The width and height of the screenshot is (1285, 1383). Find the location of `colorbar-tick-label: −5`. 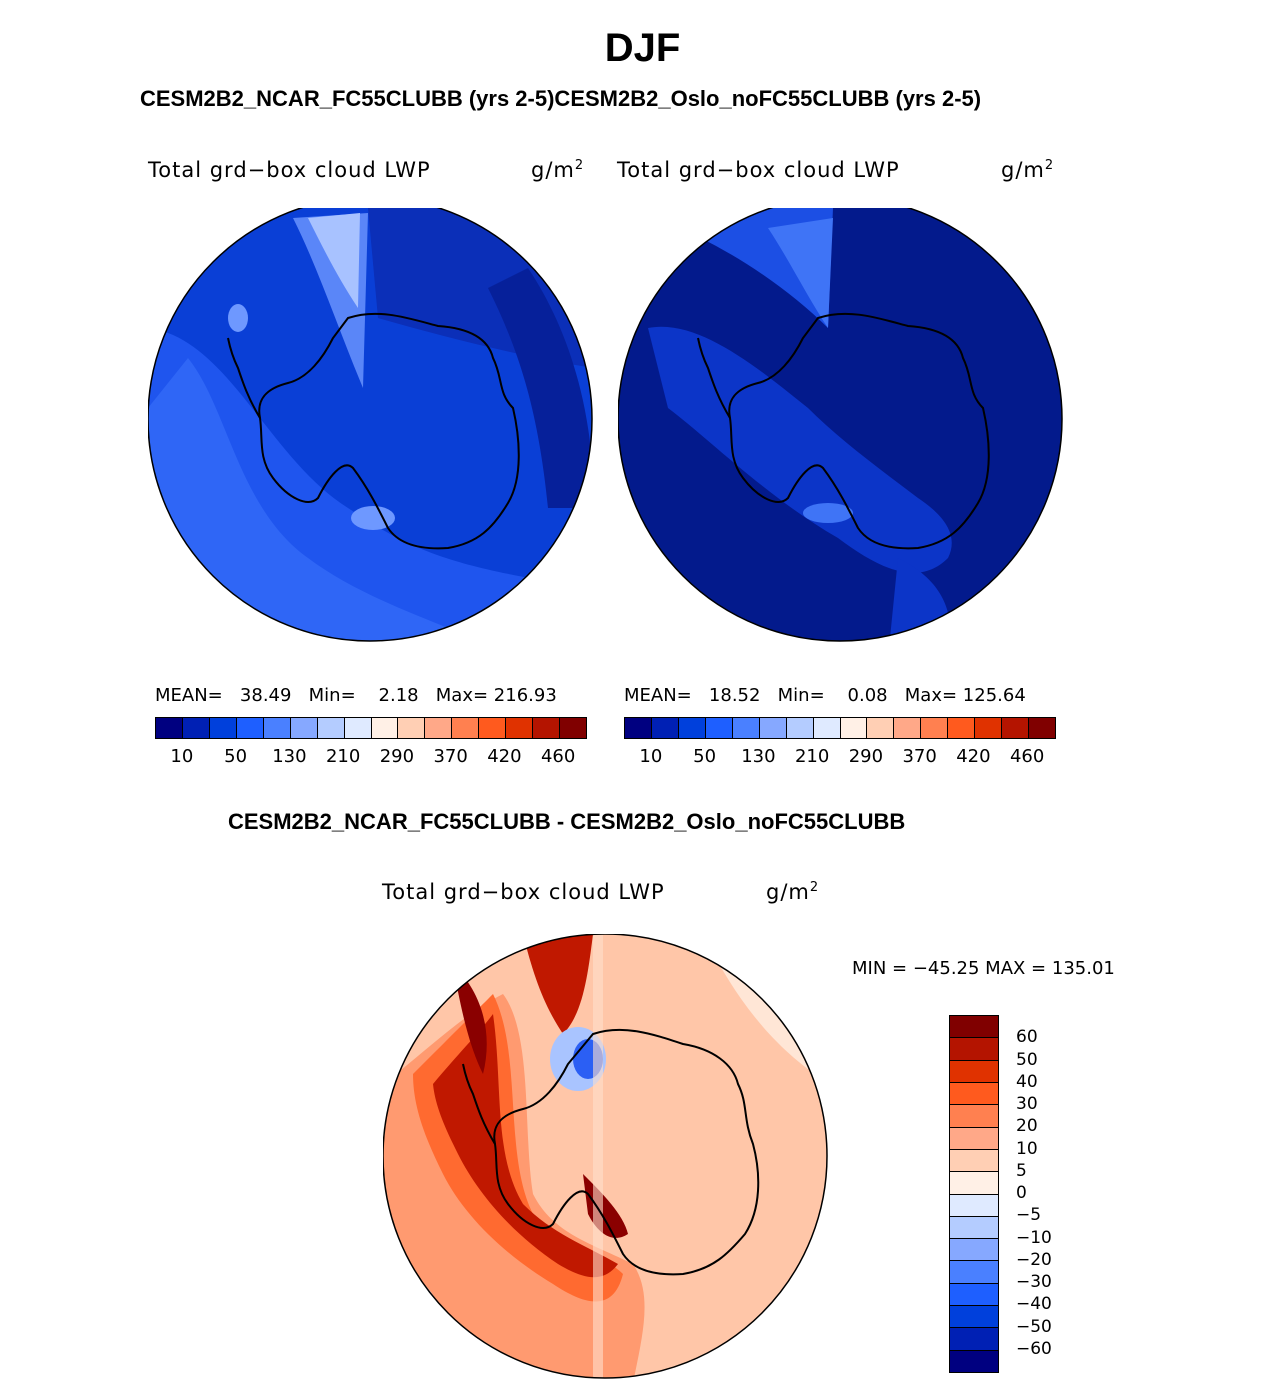

colorbar-tick-label: −5 is located at coordinates (1029, 1215).